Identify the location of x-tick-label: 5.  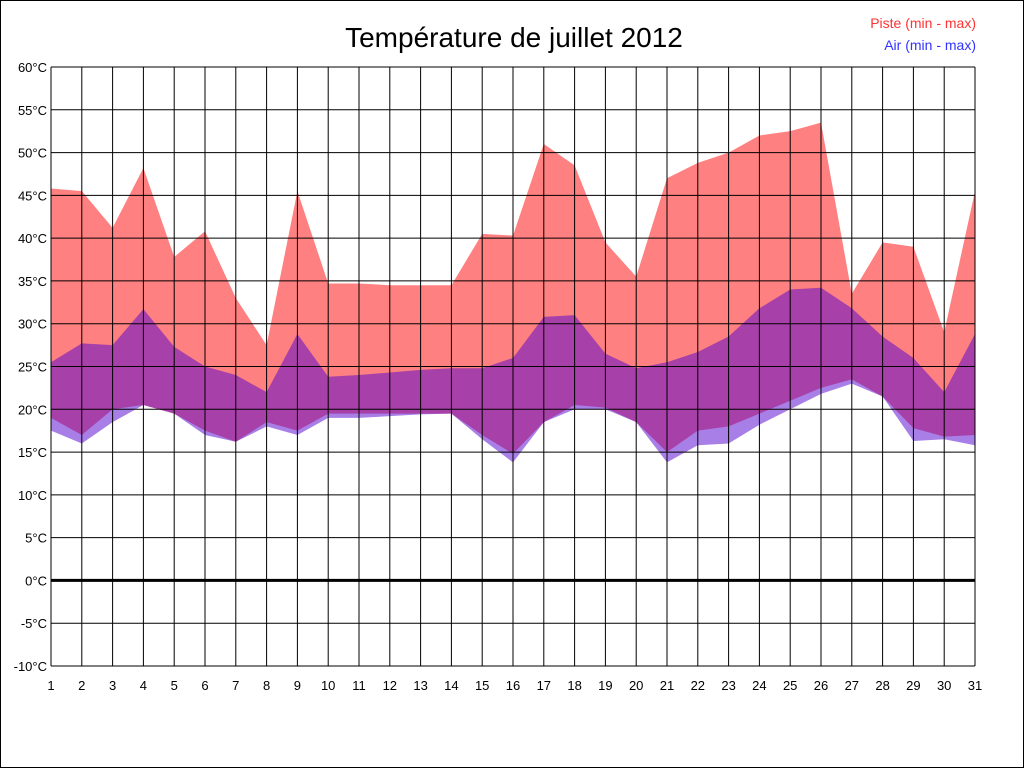
(174, 685).